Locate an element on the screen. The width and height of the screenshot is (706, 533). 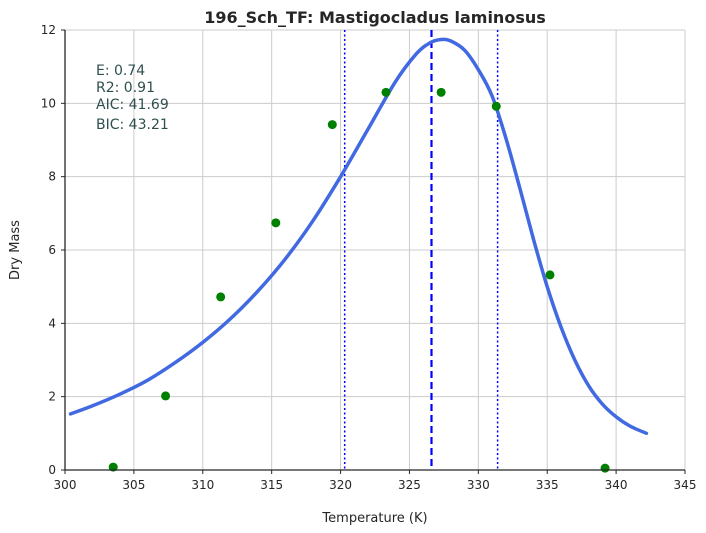
x-tick-label: 315 is located at coordinates (271, 485).